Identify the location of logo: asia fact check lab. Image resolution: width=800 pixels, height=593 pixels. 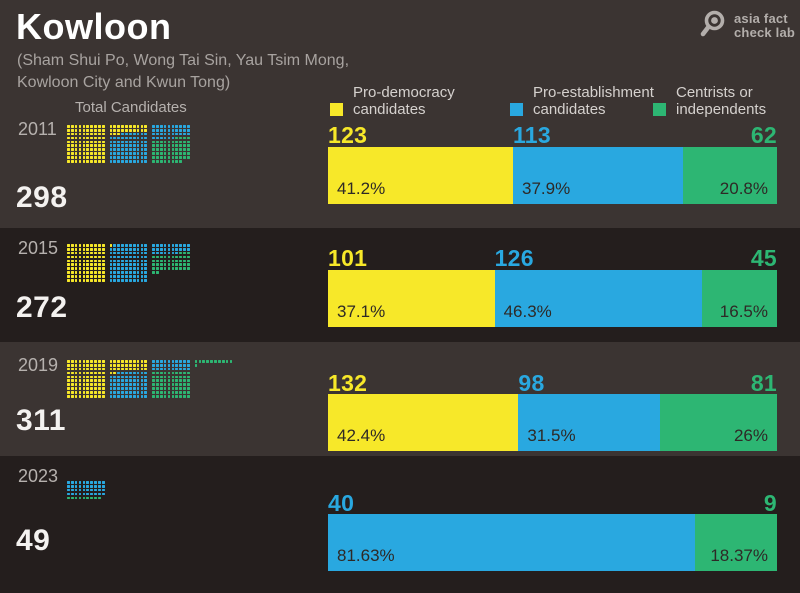
(746, 25).